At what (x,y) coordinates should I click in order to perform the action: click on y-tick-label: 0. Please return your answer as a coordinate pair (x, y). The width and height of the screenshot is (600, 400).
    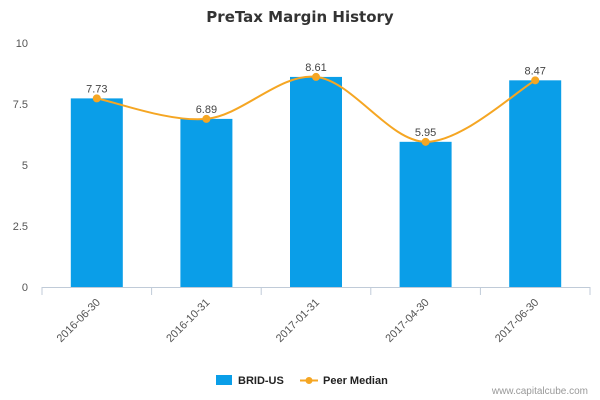
    Looking at the image, I should click on (25, 288).